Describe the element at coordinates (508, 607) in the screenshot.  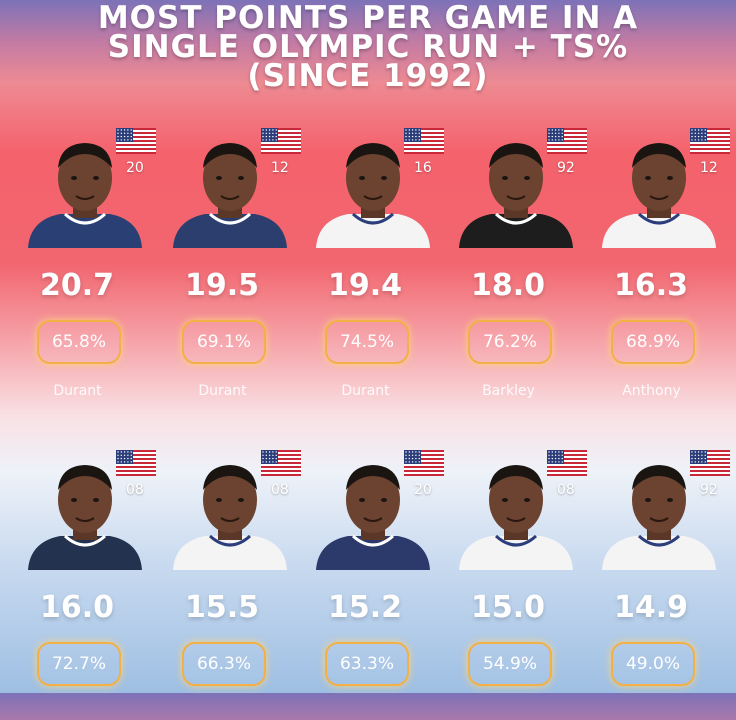
I see `points-per-game: 15.0` at that location.